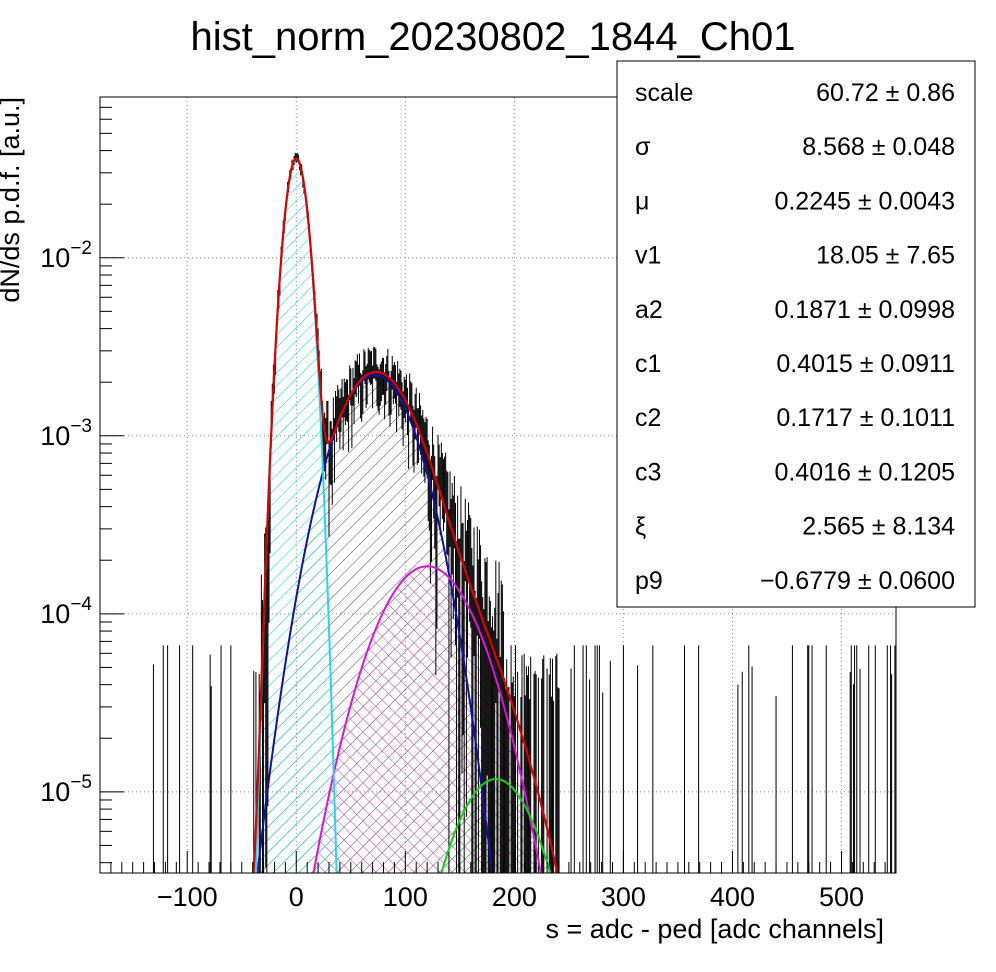  What do you see at coordinates (878, 527) in the screenshot?
I see `stat-value: 2.565 ± 8.134` at bounding box center [878, 527].